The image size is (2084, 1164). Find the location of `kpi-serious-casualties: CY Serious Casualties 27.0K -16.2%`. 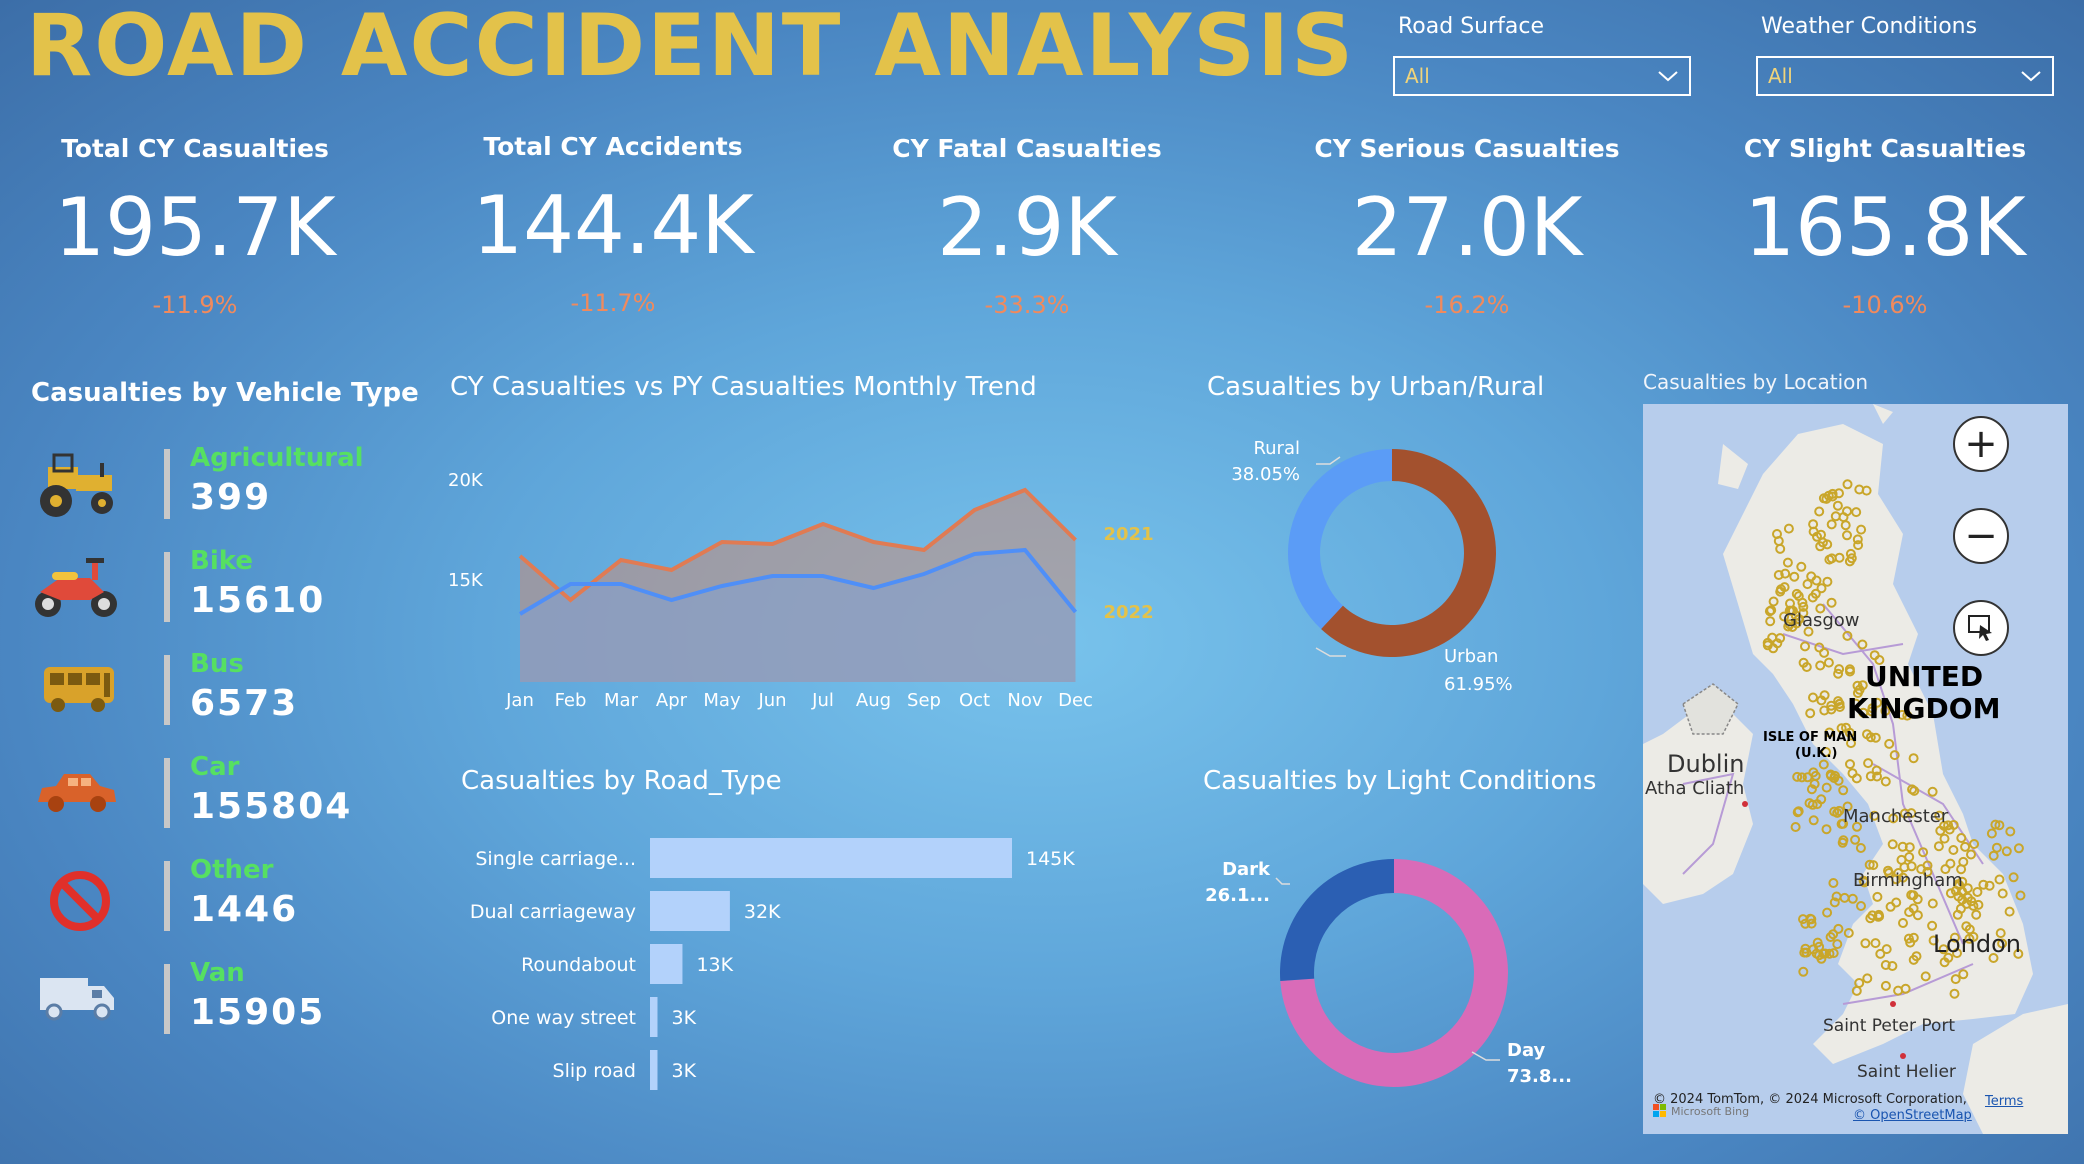

kpi-serious-casualties: CY Serious Casualties 27.0K -16.2% is located at coordinates (1467, 226).